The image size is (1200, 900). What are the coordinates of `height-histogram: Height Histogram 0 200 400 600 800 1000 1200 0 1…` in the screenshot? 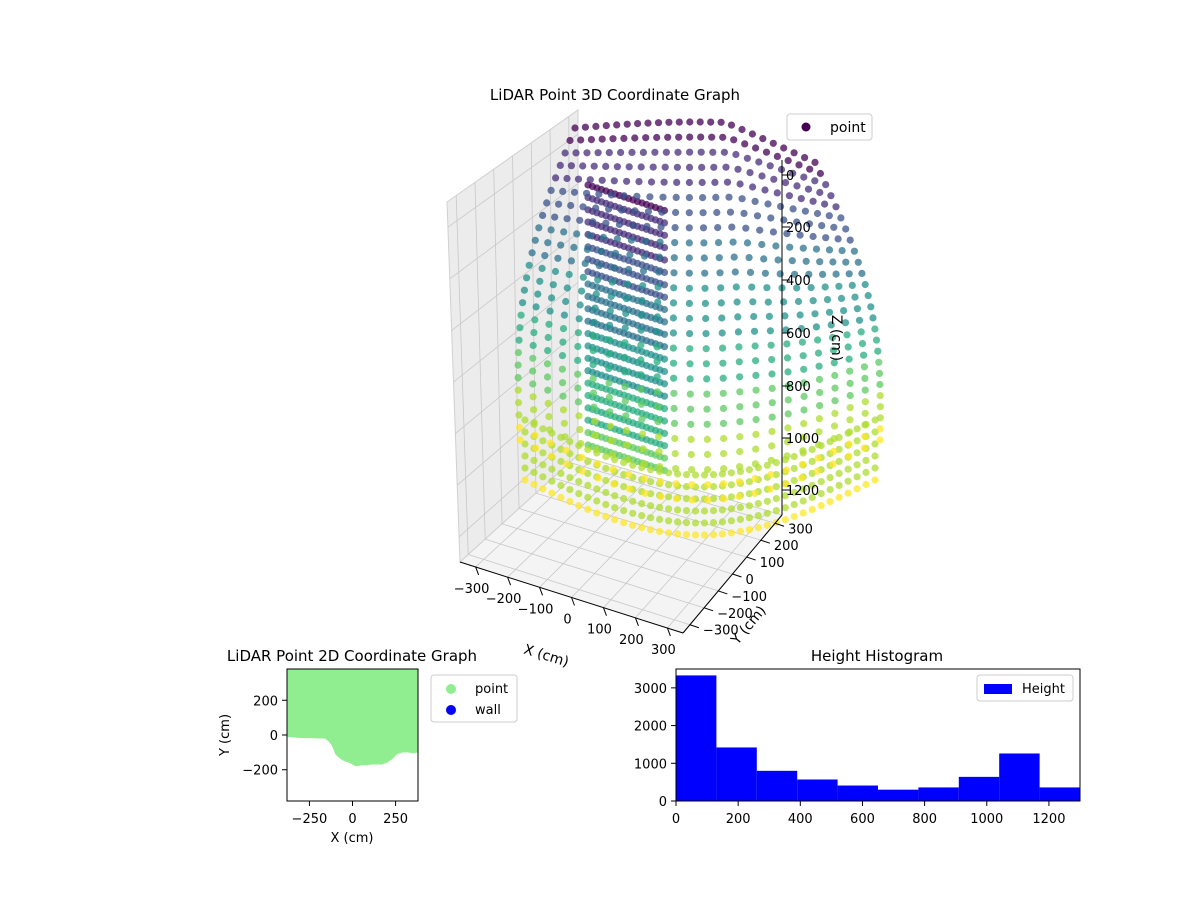 It's located at (857, 737).